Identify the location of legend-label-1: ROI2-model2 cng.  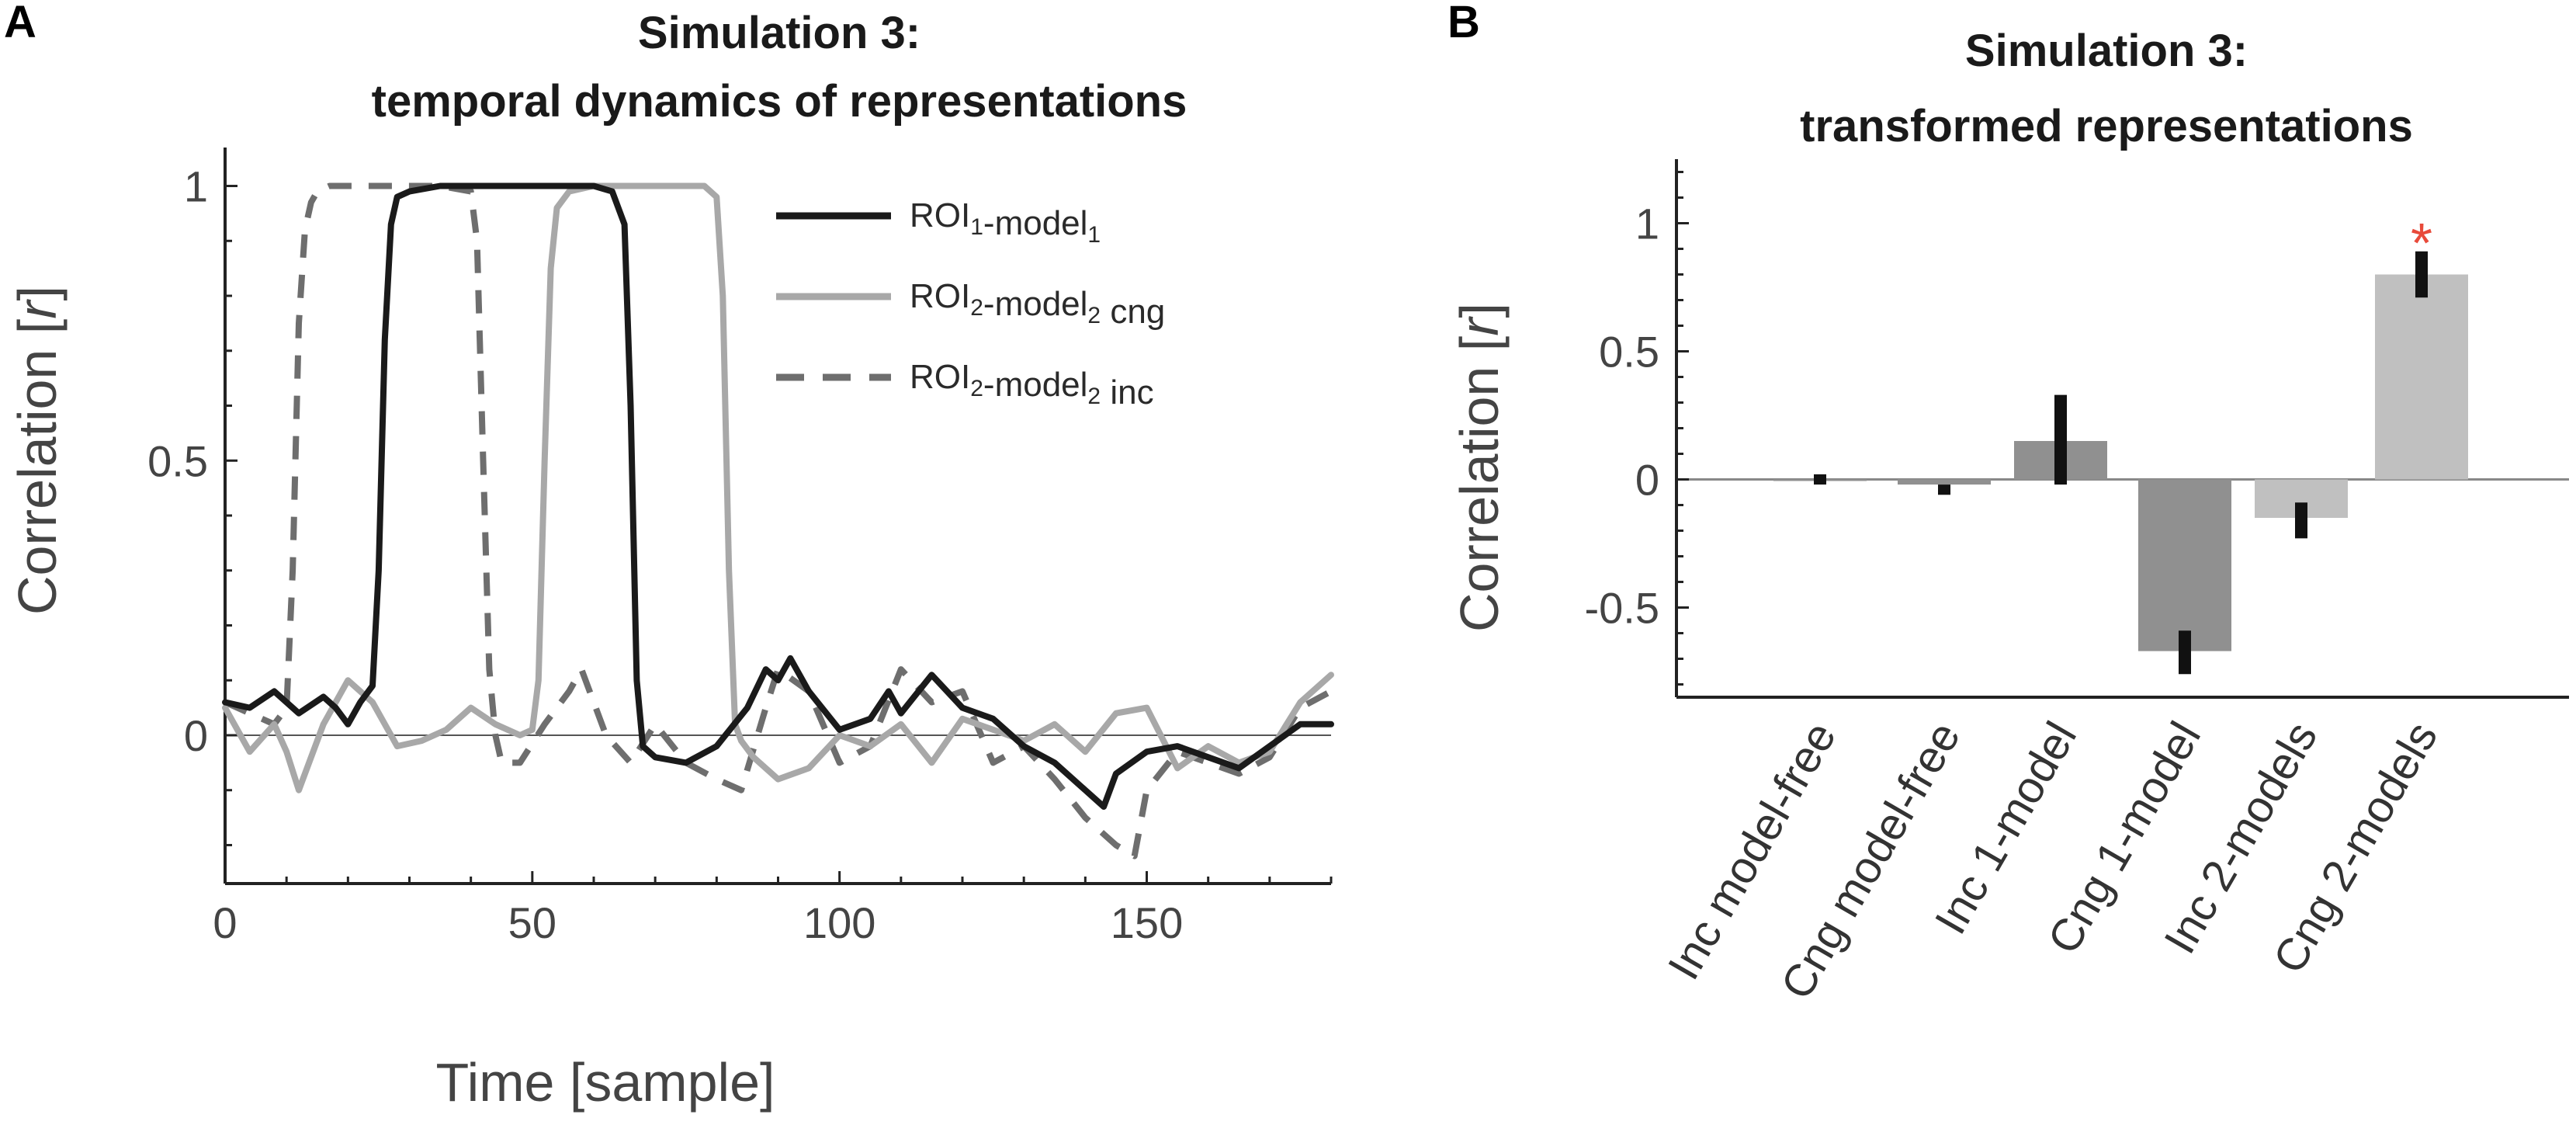
(1037, 304).